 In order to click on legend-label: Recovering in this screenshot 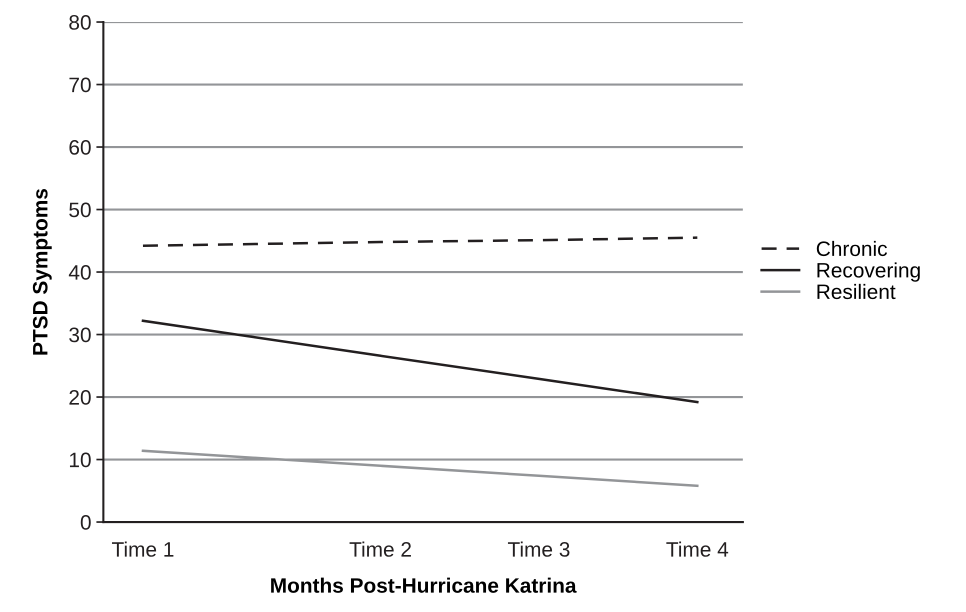, I will do `click(868, 272)`.